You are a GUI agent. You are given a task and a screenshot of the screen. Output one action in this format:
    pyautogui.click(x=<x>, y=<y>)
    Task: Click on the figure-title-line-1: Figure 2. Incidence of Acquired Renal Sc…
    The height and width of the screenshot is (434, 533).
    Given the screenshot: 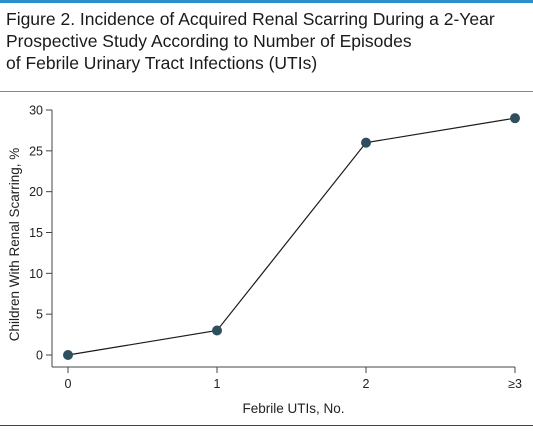 What is the action you would take?
    pyautogui.click(x=250, y=19)
    